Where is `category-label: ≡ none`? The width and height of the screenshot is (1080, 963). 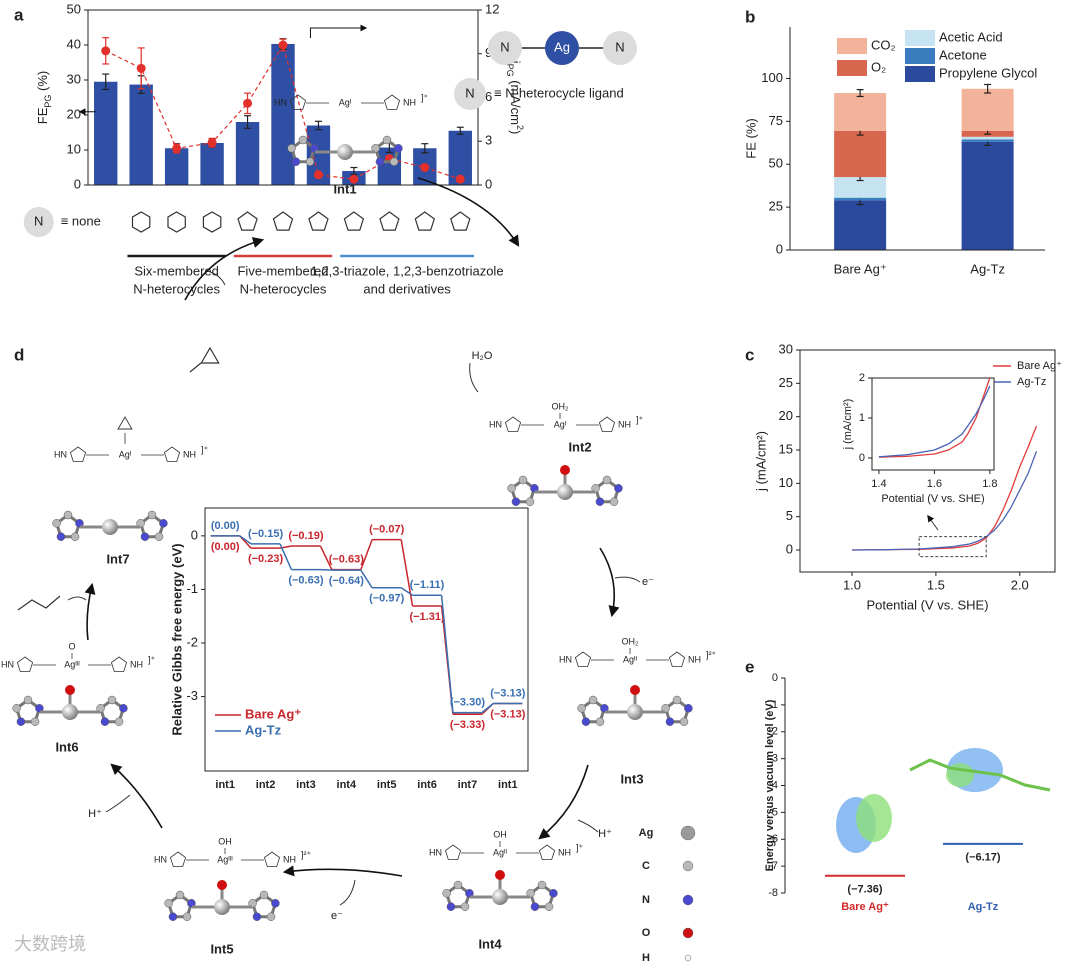 category-label: ≡ none is located at coordinates (81, 220).